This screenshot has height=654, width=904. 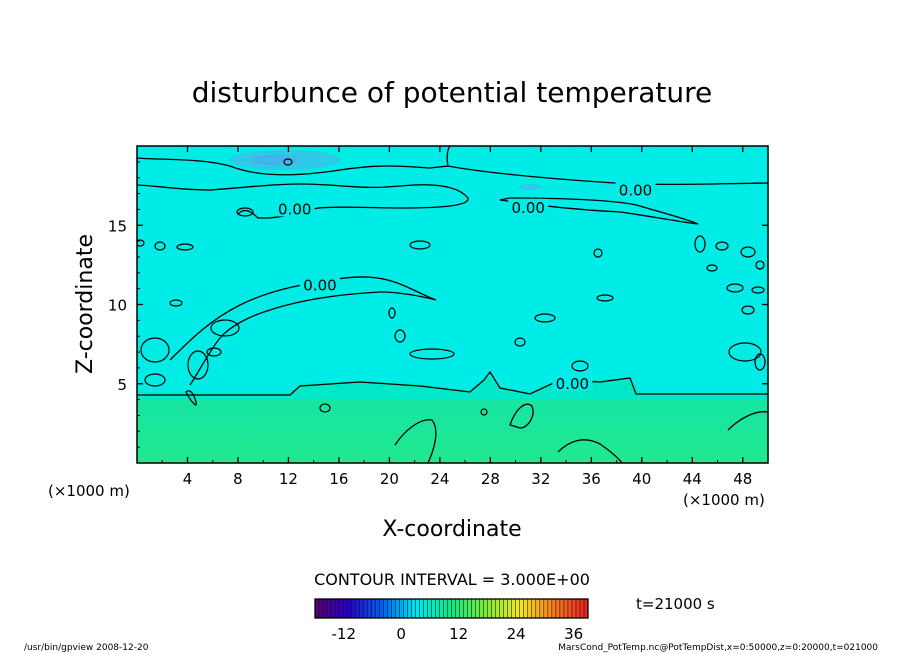 I want to click on contour-interval: CONTOUR INTERVAL = 3.000E+00, so click(x=452, y=579).